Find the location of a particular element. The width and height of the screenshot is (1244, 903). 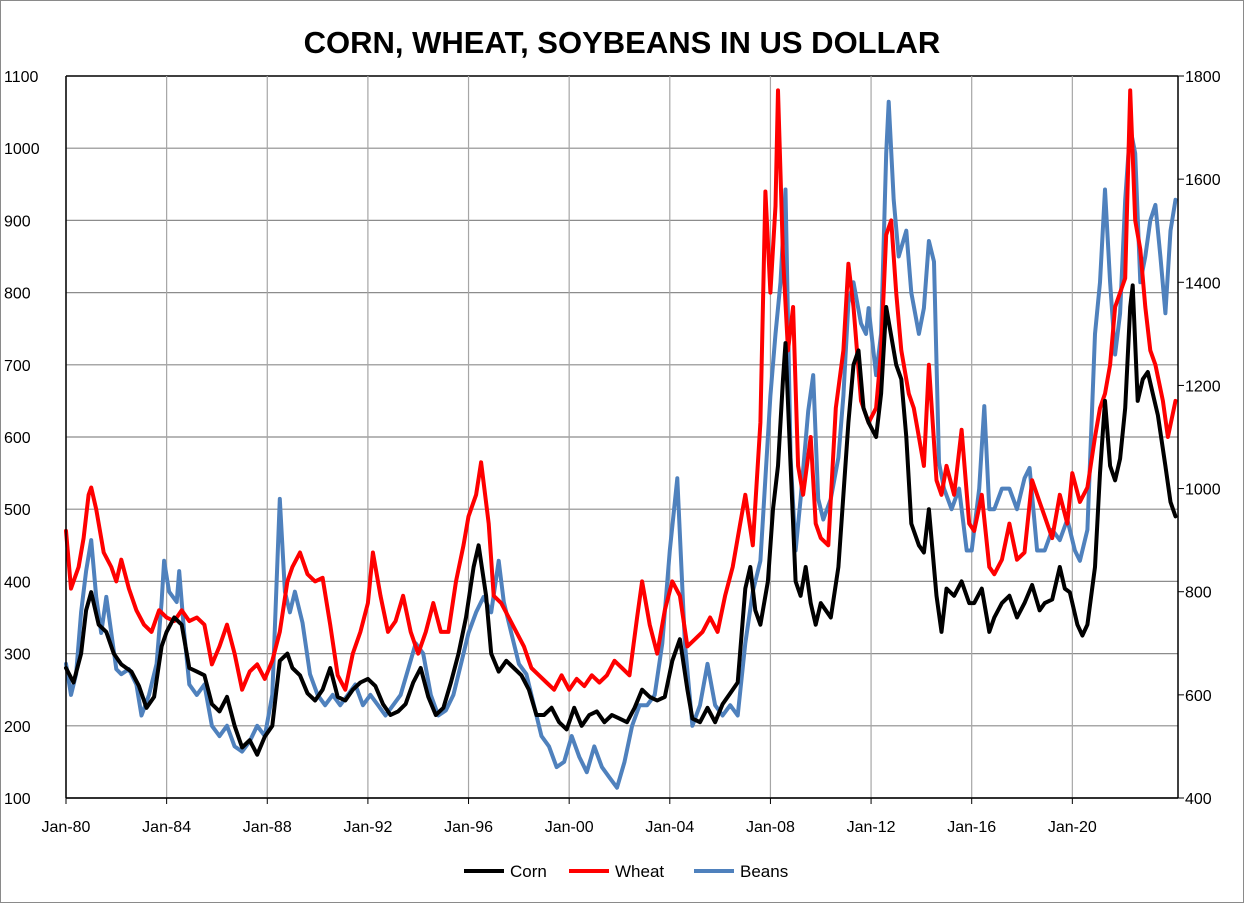

y-left-tick-label: 1100 is located at coordinates (21, 77).